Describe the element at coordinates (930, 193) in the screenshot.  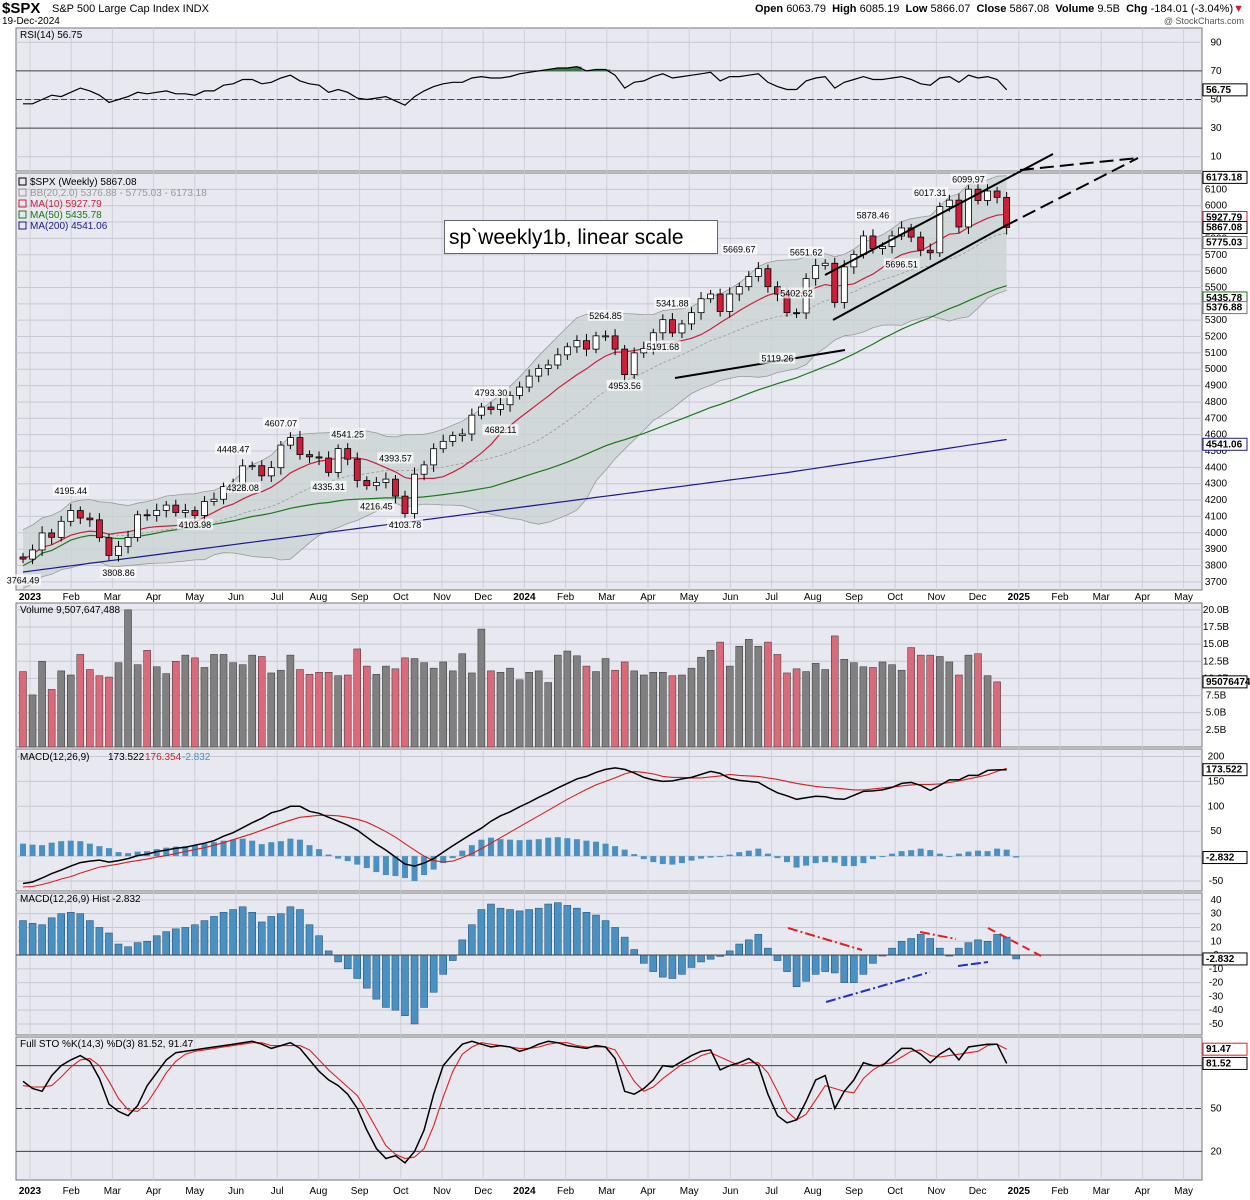
I see `price-label: 6017.31` at that location.